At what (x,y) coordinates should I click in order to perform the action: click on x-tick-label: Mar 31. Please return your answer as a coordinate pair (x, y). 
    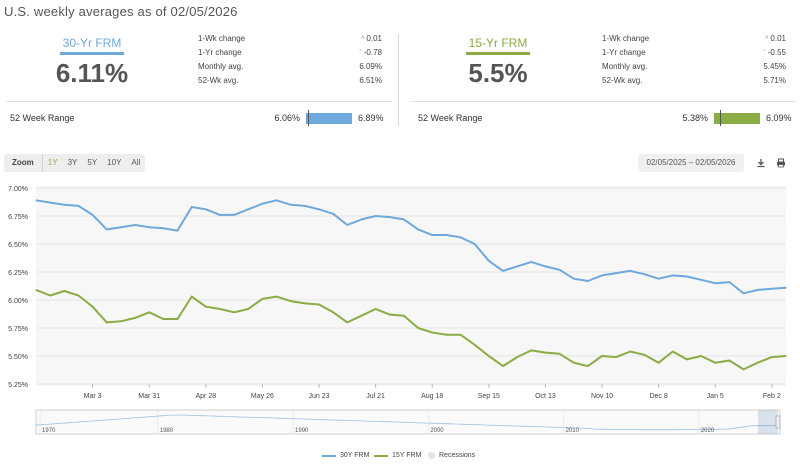
    Looking at the image, I should click on (149, 396).